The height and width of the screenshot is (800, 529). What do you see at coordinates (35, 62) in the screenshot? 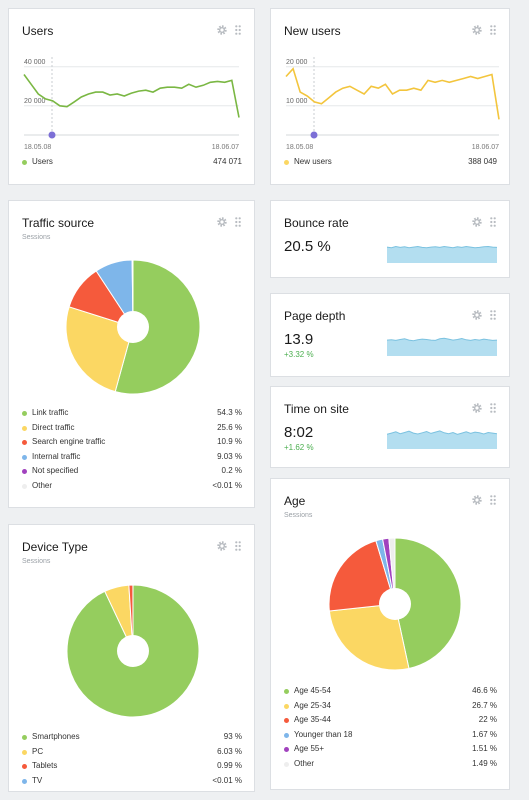
I see `y-tick-label: 40 000` at bounding box center [35, 62].